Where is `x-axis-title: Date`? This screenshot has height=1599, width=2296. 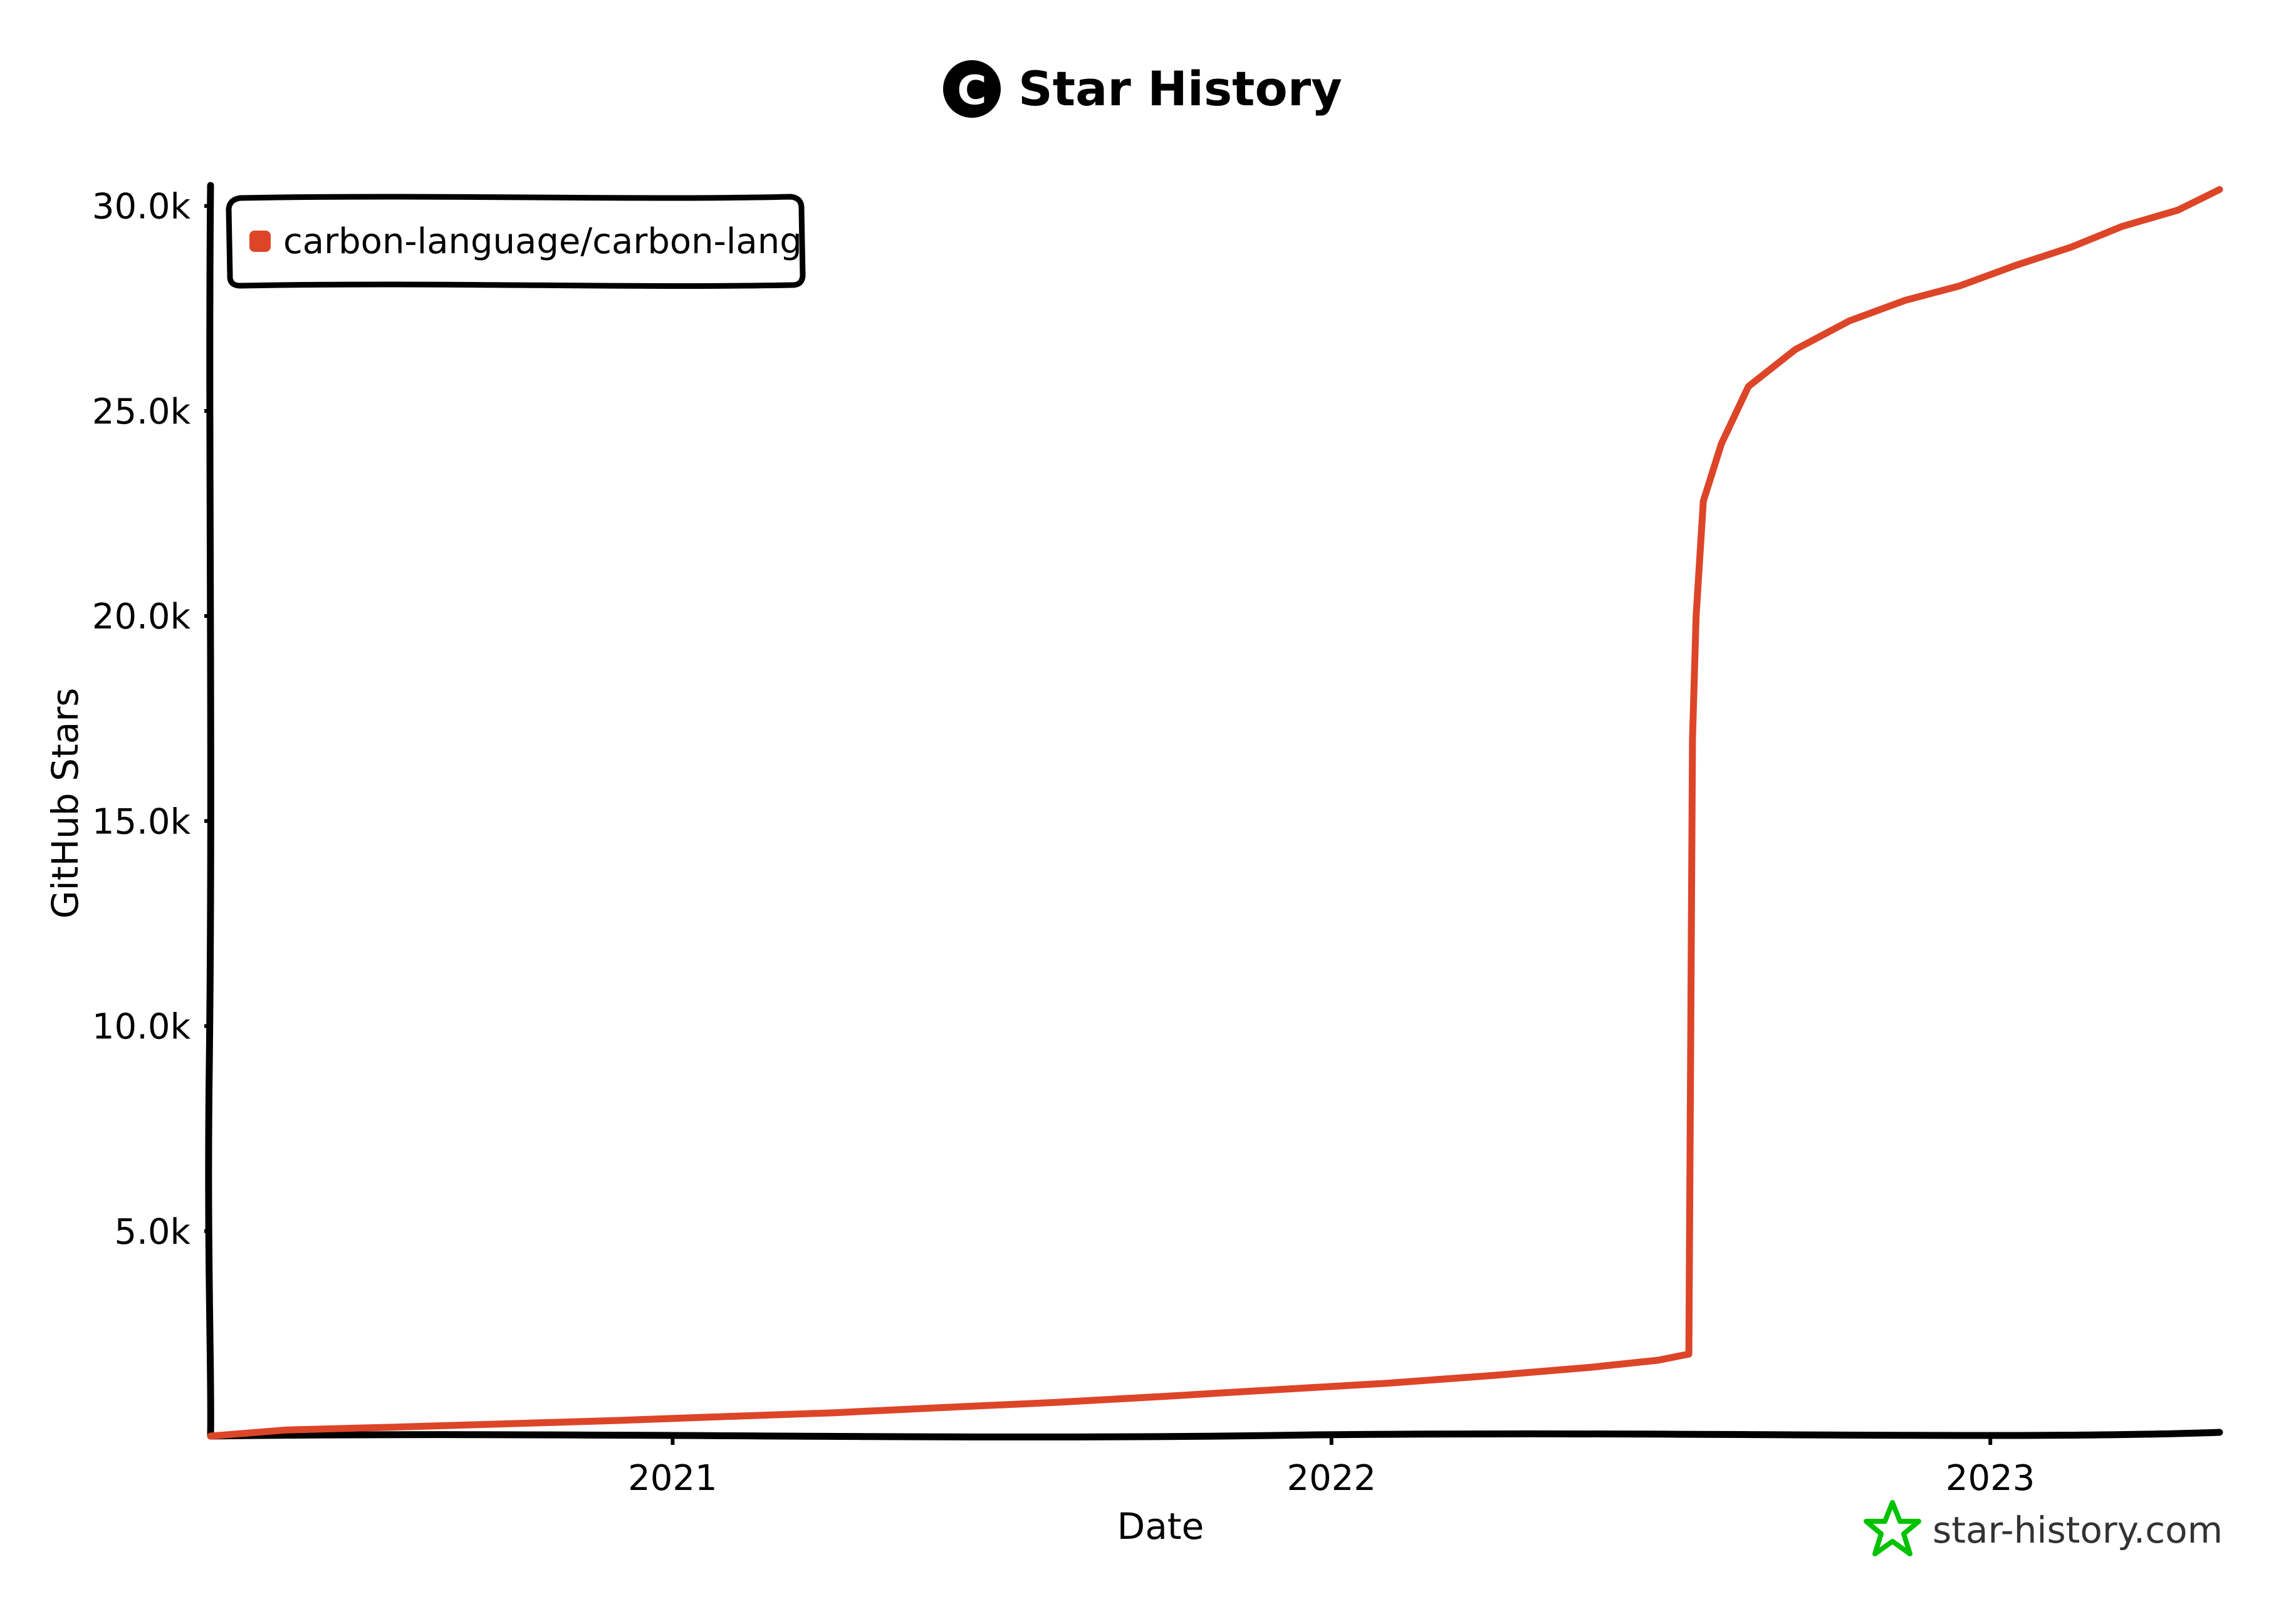
x-axis-title: Date is located at coordinates (1160, 1526).